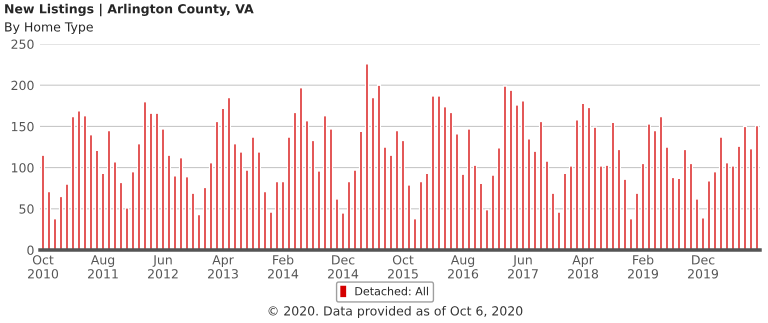 The image size is (768, 323). Describe the element at coordinates (583, 267) in the screenshot. I see `x-tick-label: Apr 2018` at that location.